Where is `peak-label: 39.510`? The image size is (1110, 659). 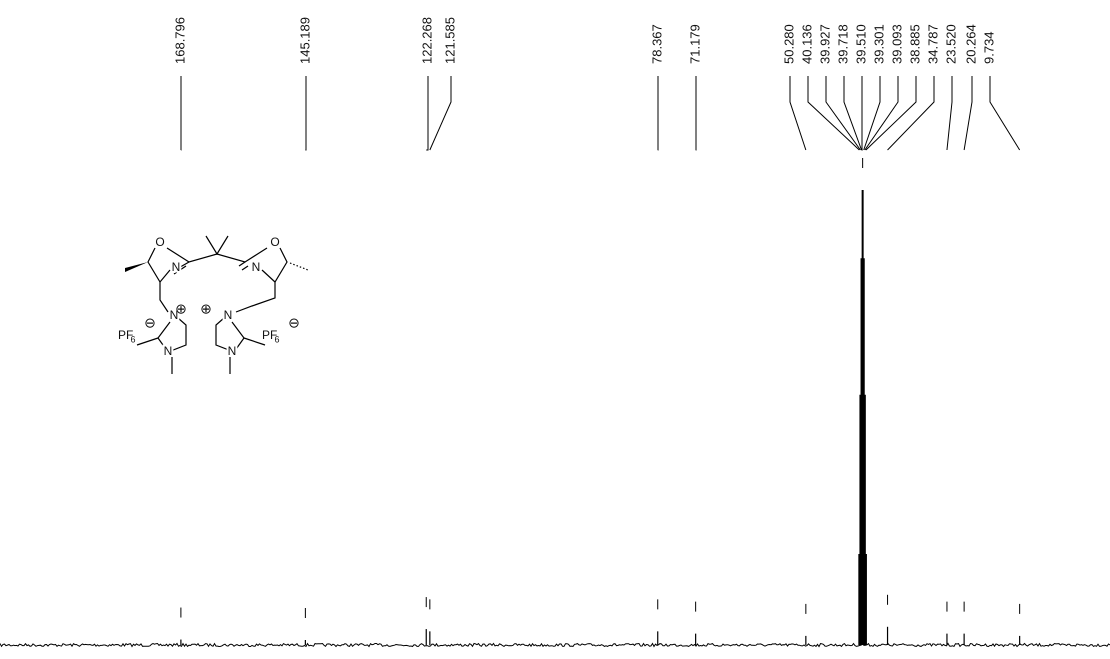 peak-label: 39.510 is located at coordinates (860, 44).